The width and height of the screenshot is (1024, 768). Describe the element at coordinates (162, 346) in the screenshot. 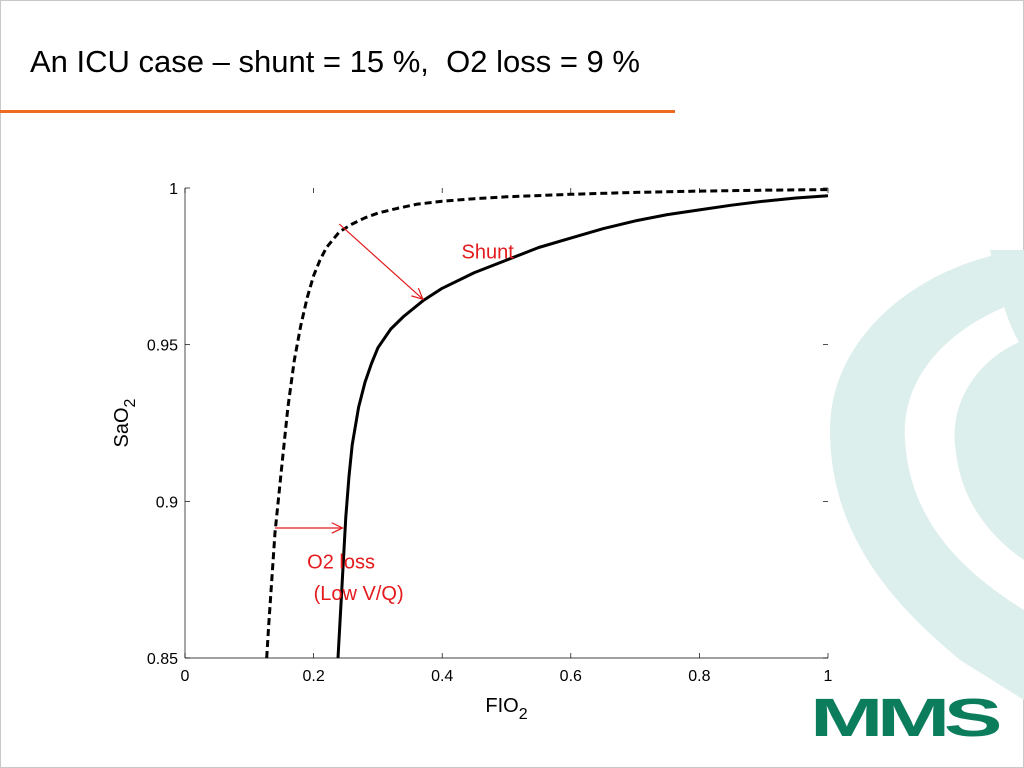

I see `y-tick-label: 0.95` at that location.